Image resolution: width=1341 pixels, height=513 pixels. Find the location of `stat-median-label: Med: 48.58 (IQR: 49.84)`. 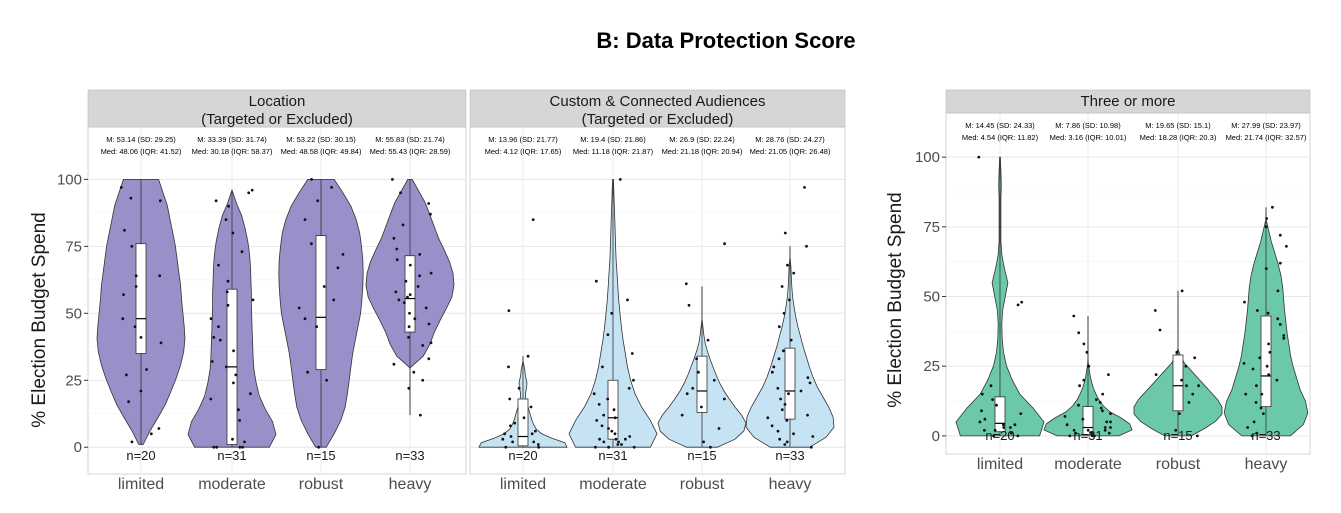

stat-median-label: Med: 48.58 (IQR: 49.84) is located at coordinates (321, 151).